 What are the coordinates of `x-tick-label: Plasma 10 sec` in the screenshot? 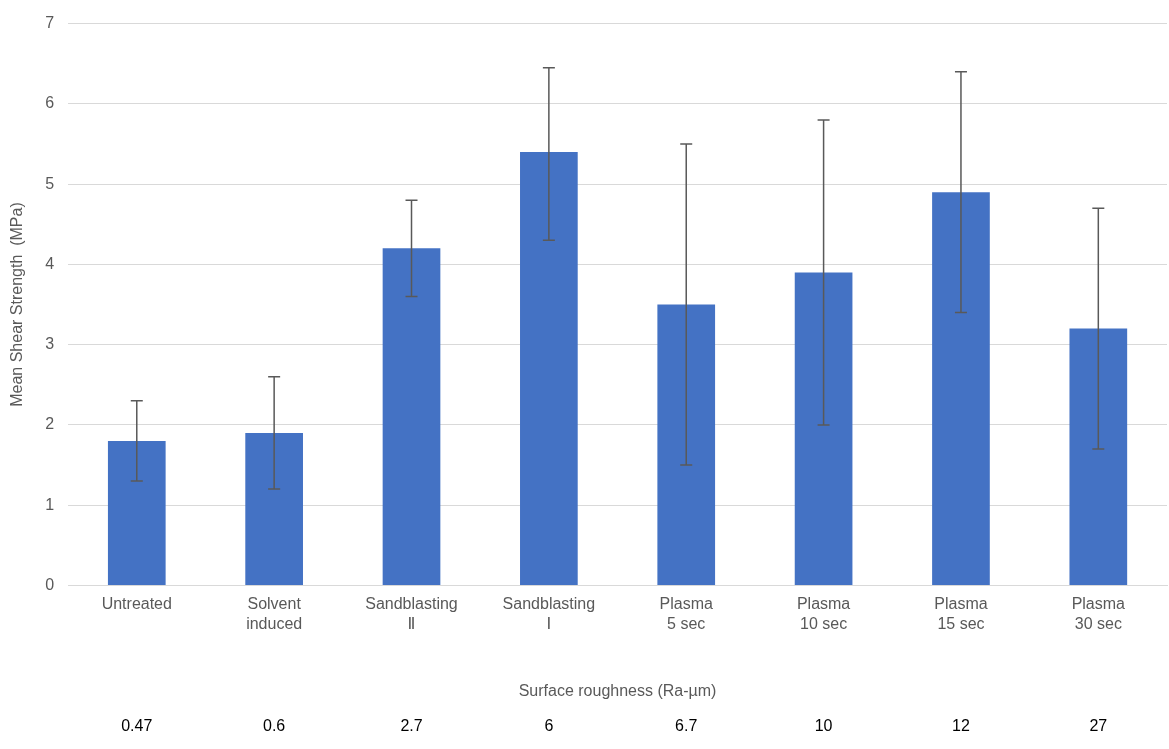 It's located at (823, 613).